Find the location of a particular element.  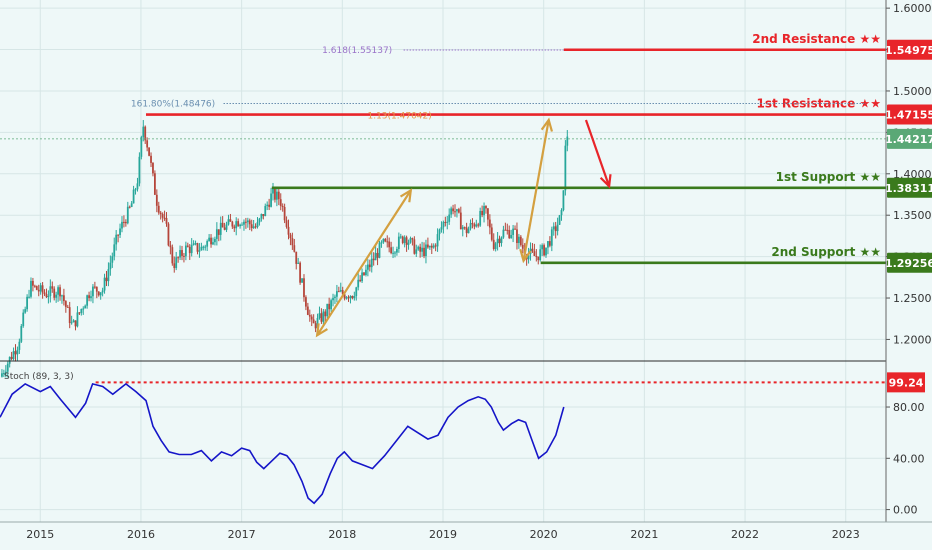

price-tick-label: 1.35000 is located at coordinates (912, 215).